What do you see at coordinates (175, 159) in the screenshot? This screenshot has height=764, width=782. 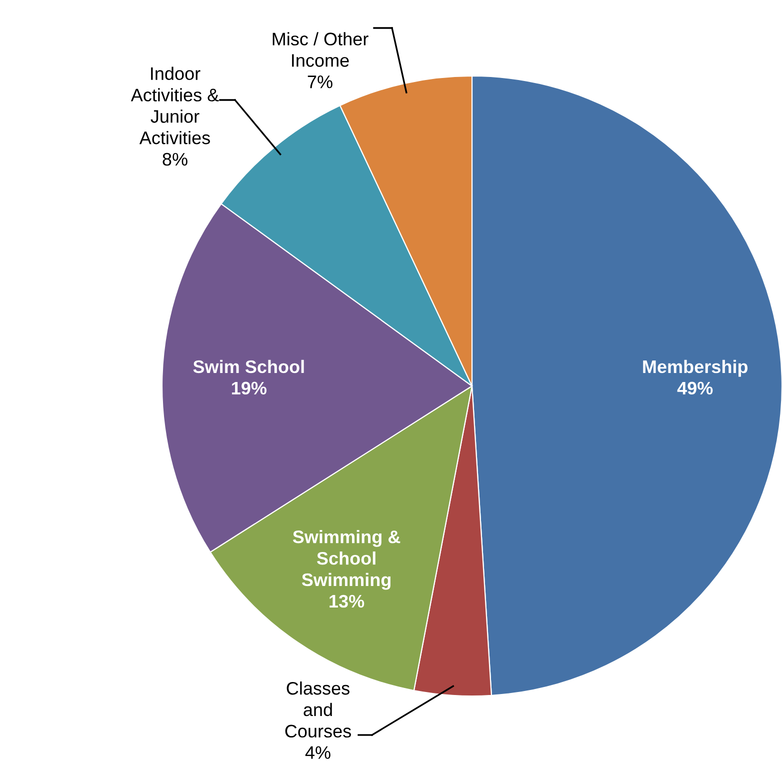 I see `data-label: 8%` at bounding box center [175, 159].